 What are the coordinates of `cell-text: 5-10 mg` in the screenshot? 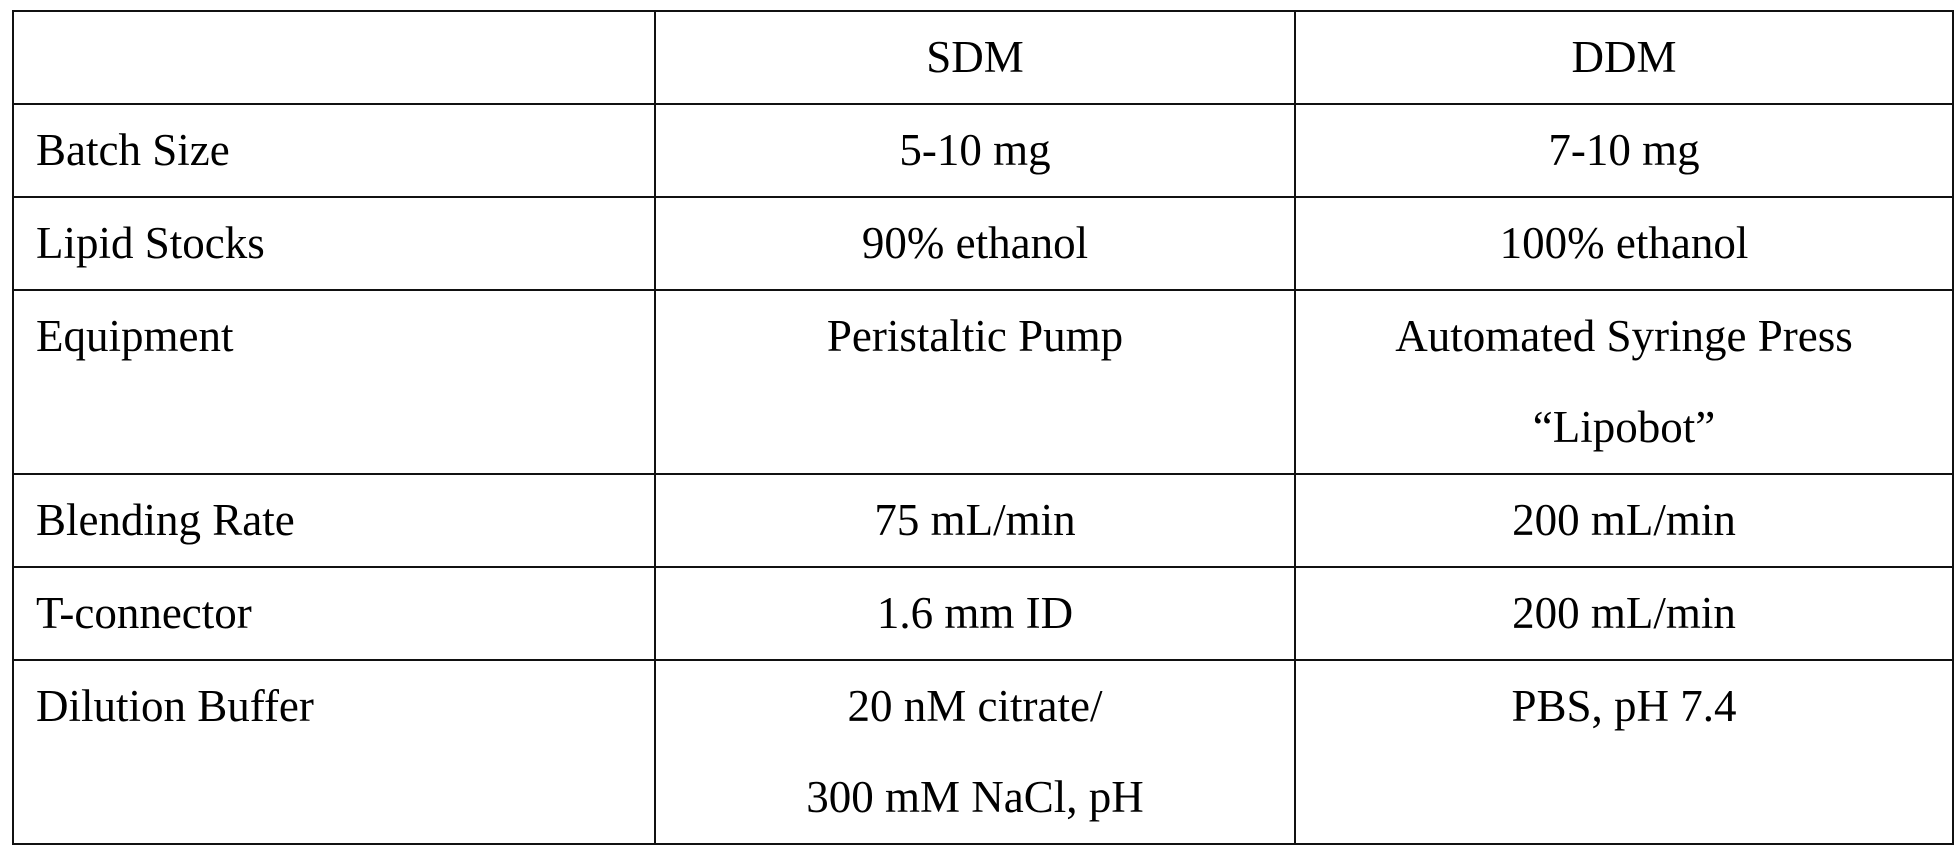 It's located at (975, 150).